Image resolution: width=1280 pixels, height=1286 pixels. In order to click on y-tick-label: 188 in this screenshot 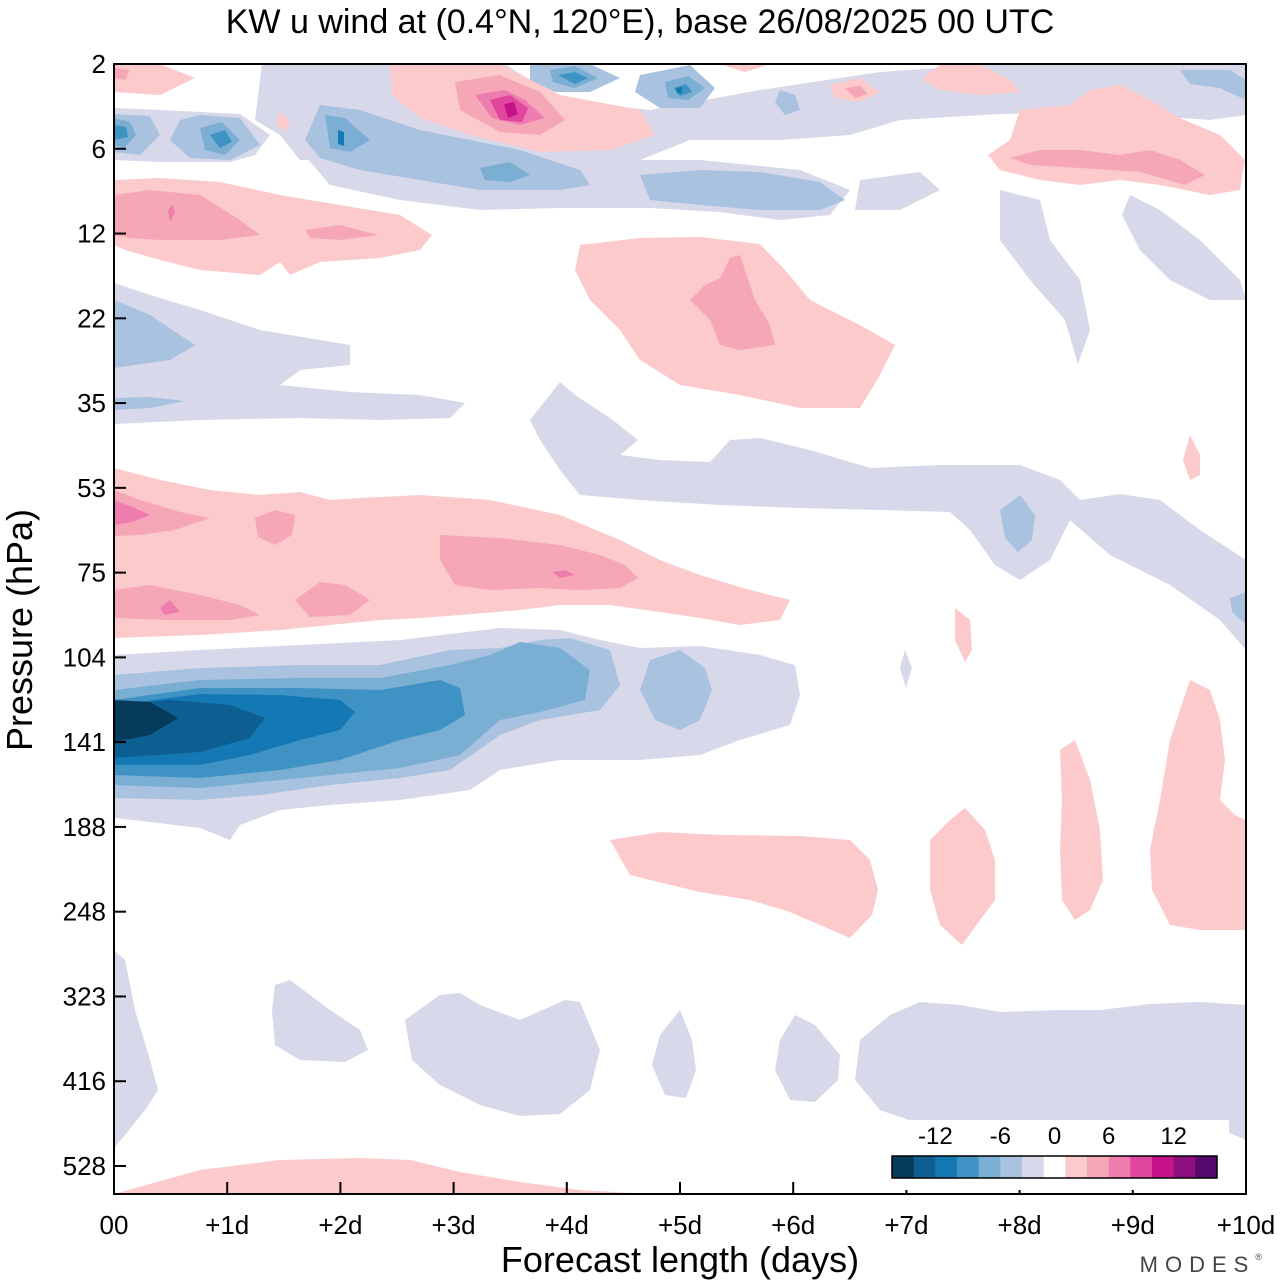, I will do `click(84, 827)`.